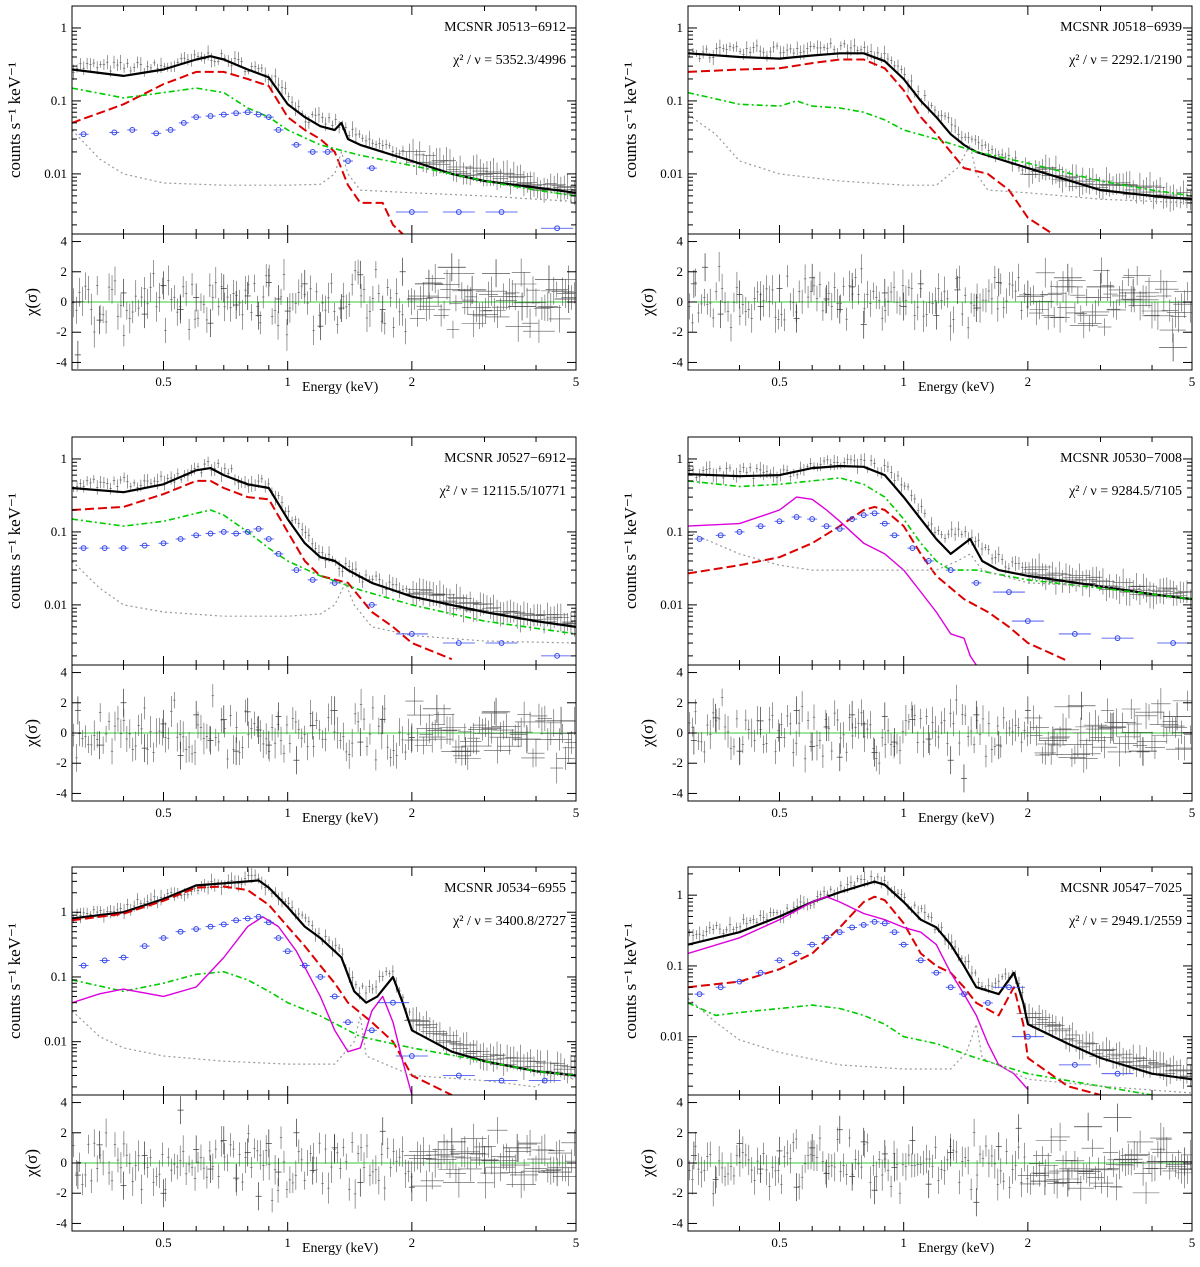 Image resolution: width=1200 pixels, height=1267 pixels. Describe the element at coordinates (163, 812) in the screenshot. I see `x-tick-label: 0.5` at that location.